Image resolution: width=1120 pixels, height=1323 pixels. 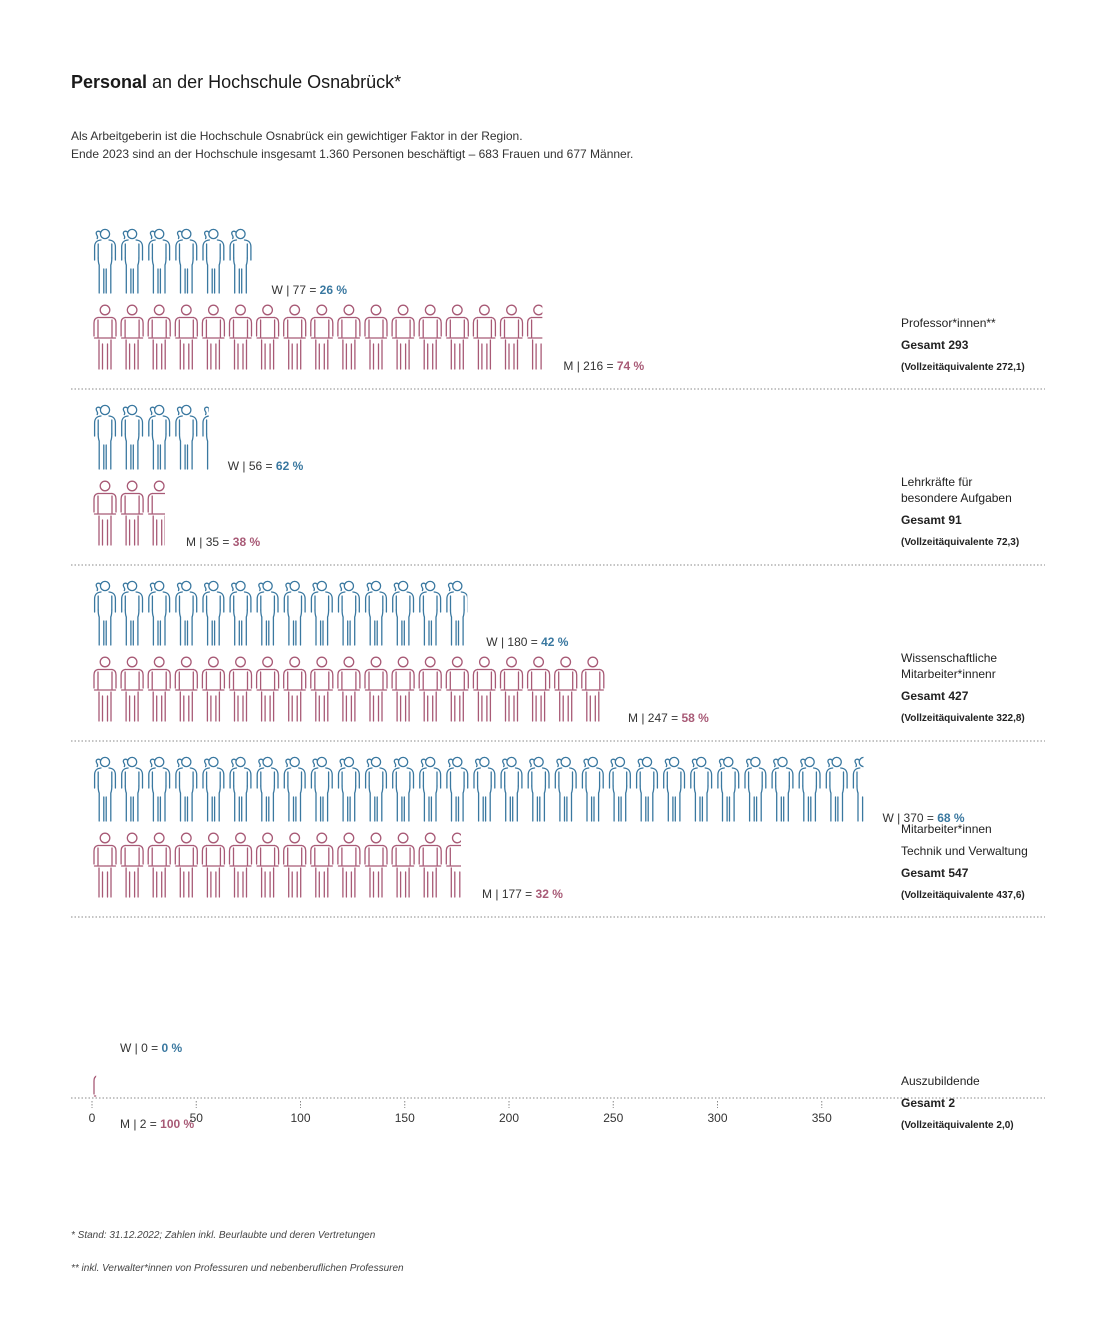 What do you see at coordinates (555, 642) in the screenshot?
I see `group-3-women-percent: 42 %` at bounding box center [555, 642].